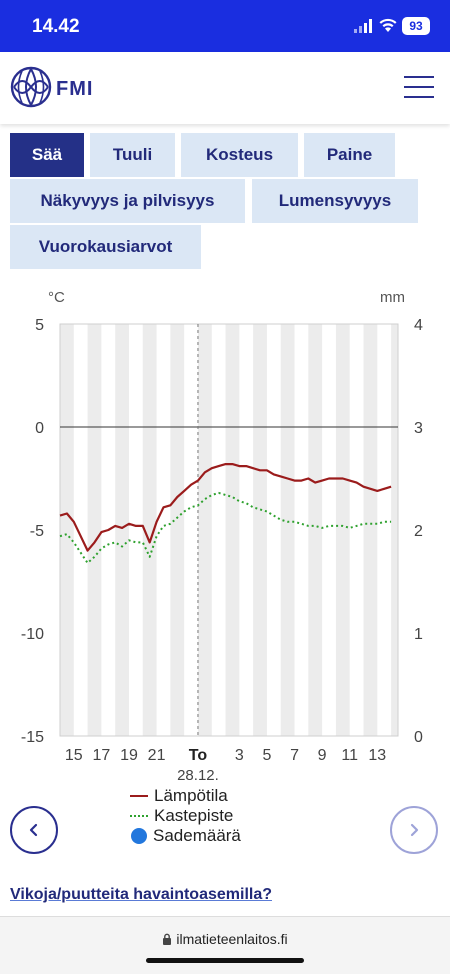  Describe the element at coordinates (32, 737) in the screenshot. I see `y-left-tick-label: -15` at that location.